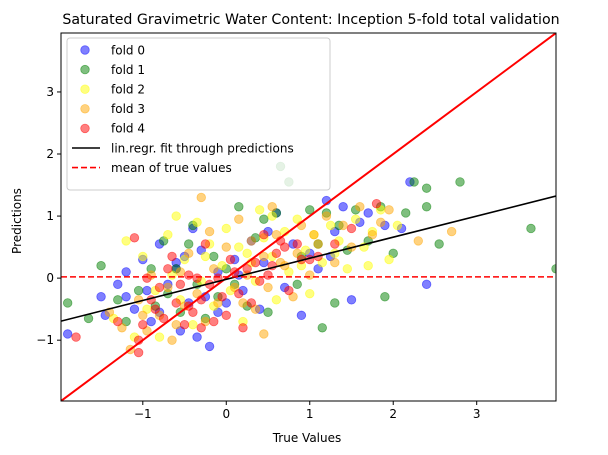 The height and width of the screenshot is (455, 608). I want to click on legend-label: fold 1, so click(128, 70).